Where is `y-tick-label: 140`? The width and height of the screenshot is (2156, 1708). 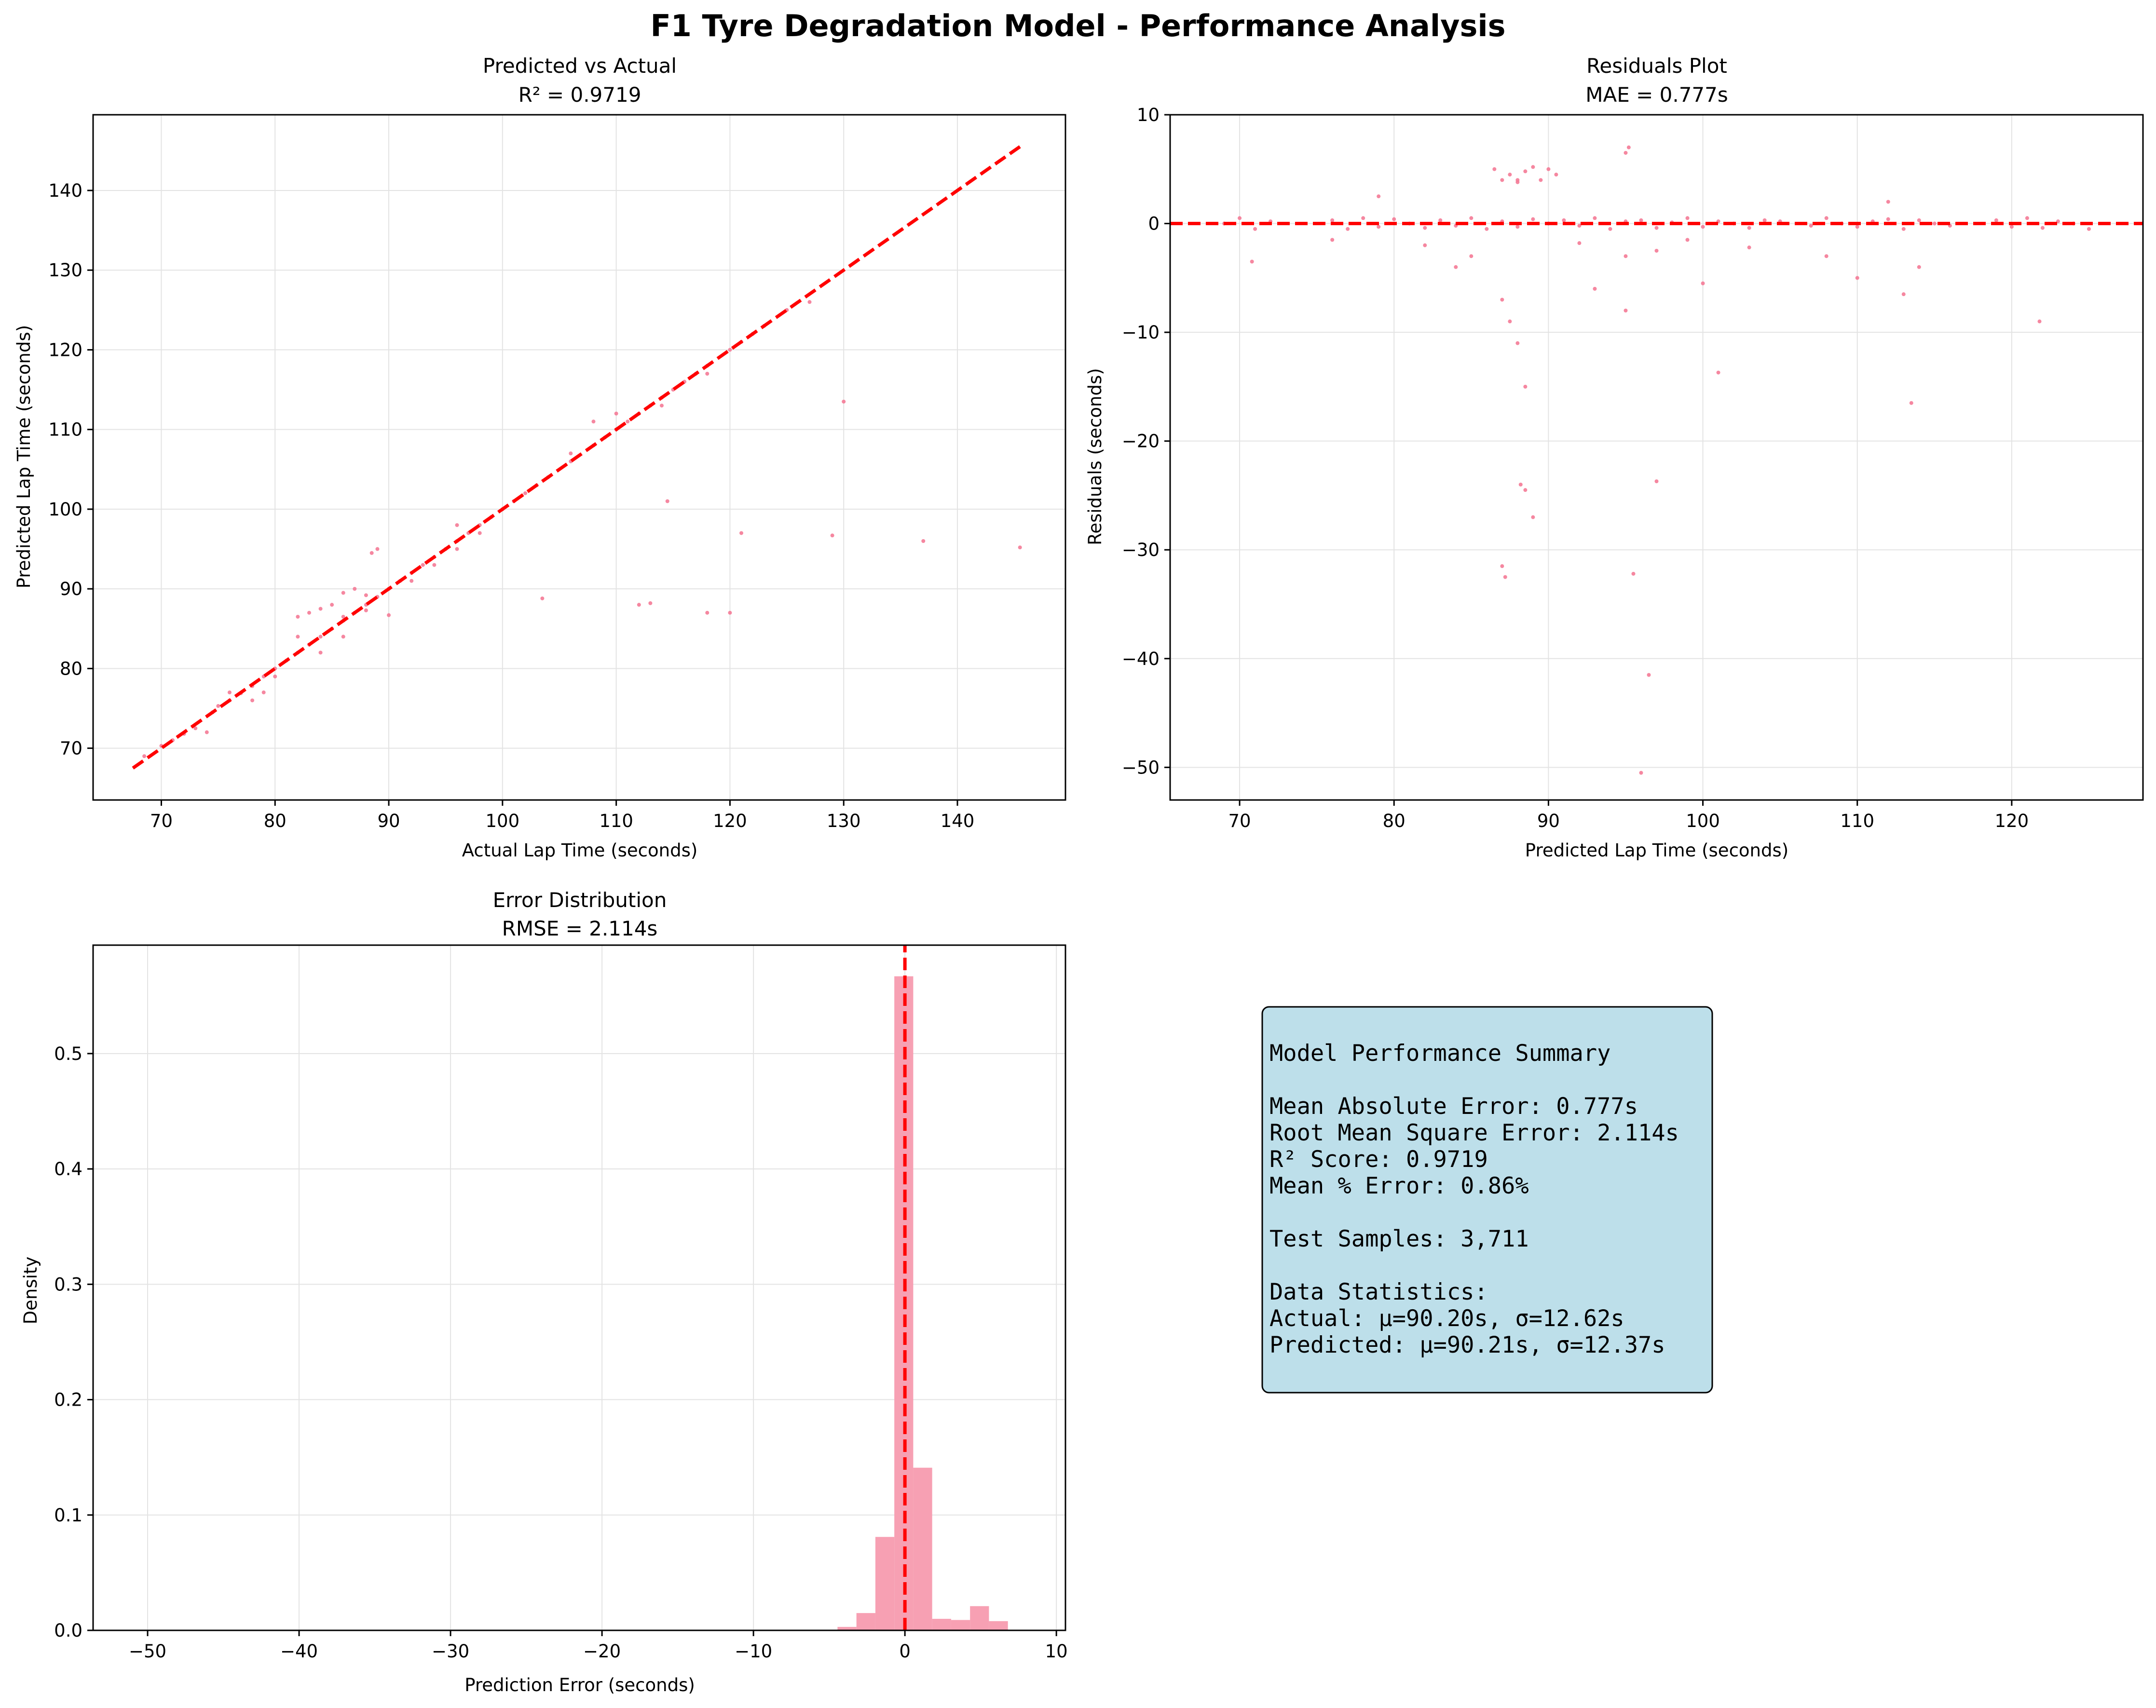
y-tick-label: 140 is located at coordinates (65, 190).